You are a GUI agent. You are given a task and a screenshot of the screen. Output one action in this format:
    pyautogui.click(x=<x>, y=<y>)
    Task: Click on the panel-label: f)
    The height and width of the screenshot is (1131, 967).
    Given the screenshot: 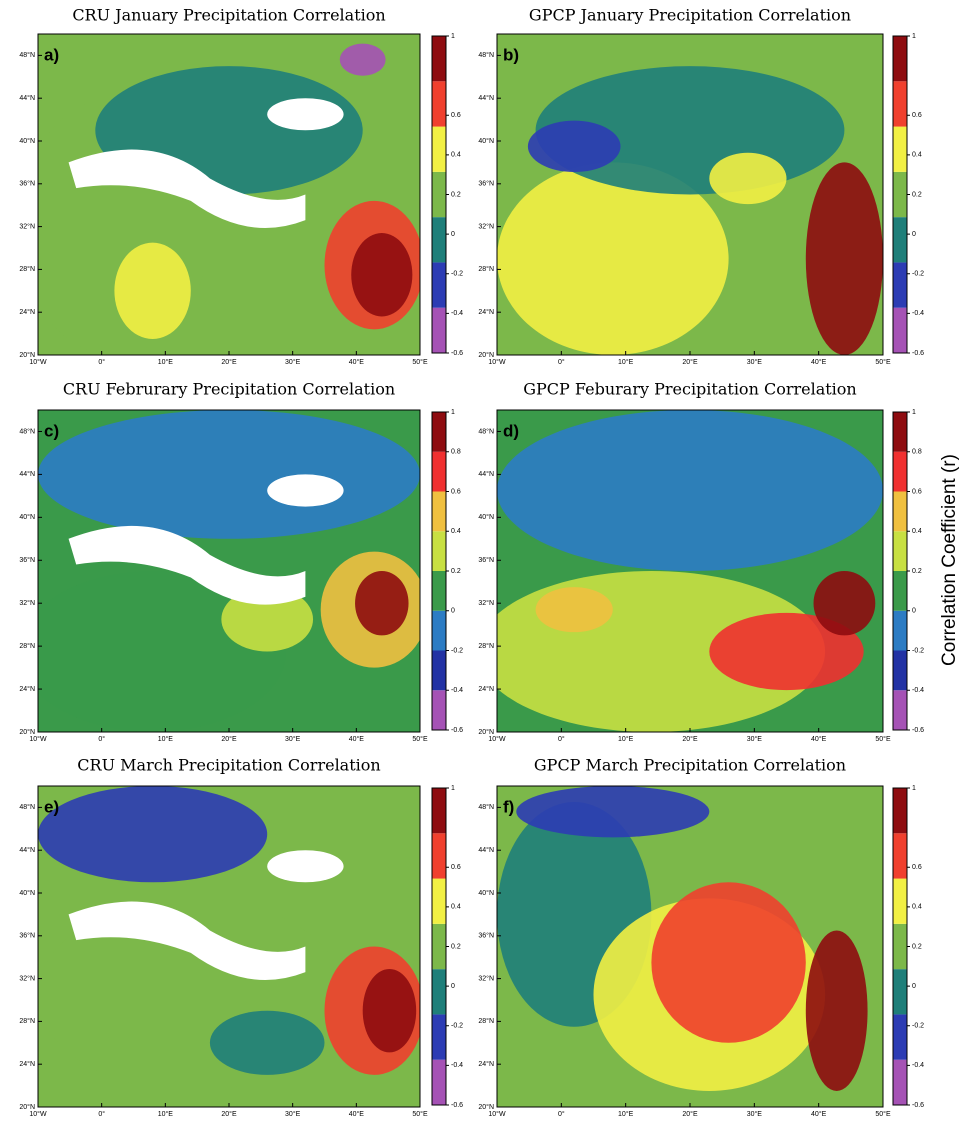 What is the action you would take?
    pyautogui.click(x=508, y=806)
    